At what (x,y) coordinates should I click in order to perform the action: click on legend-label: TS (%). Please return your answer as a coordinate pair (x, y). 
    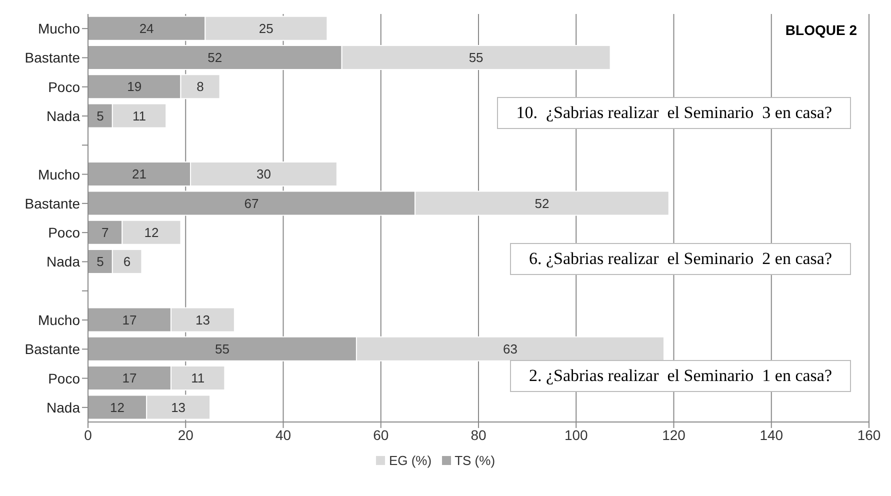
    Looking at the image, I should click on (475, 460).